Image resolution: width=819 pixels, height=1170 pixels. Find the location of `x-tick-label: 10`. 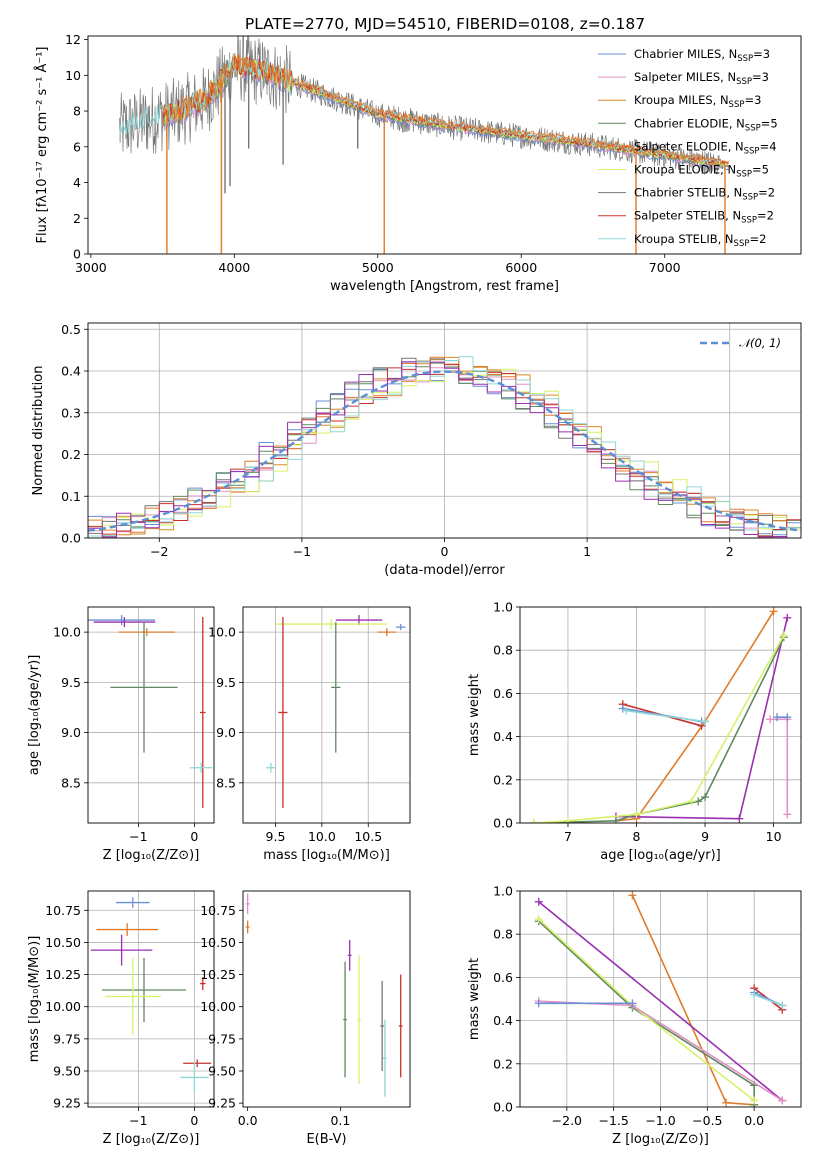

x-tick-label: 10 is located at coordinates (774, 836).